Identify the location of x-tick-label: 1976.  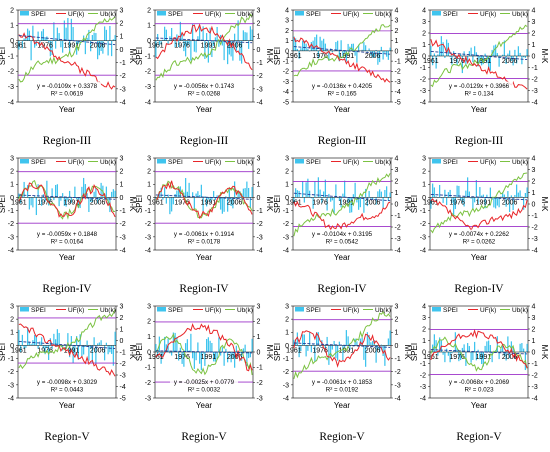
(45, 46).